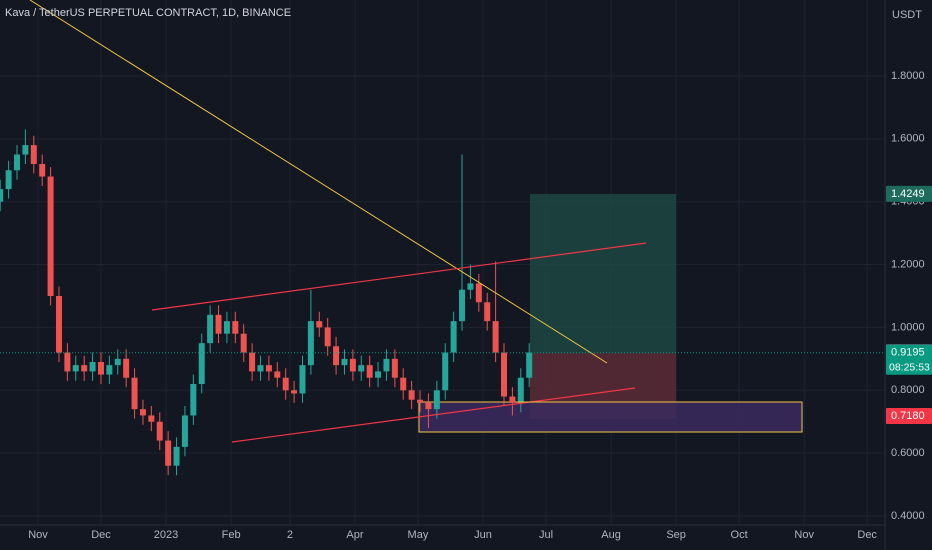  Describe the element at coordinates (166, 535) in the screenshot. I see `x-tick-label: 2023` at that location.